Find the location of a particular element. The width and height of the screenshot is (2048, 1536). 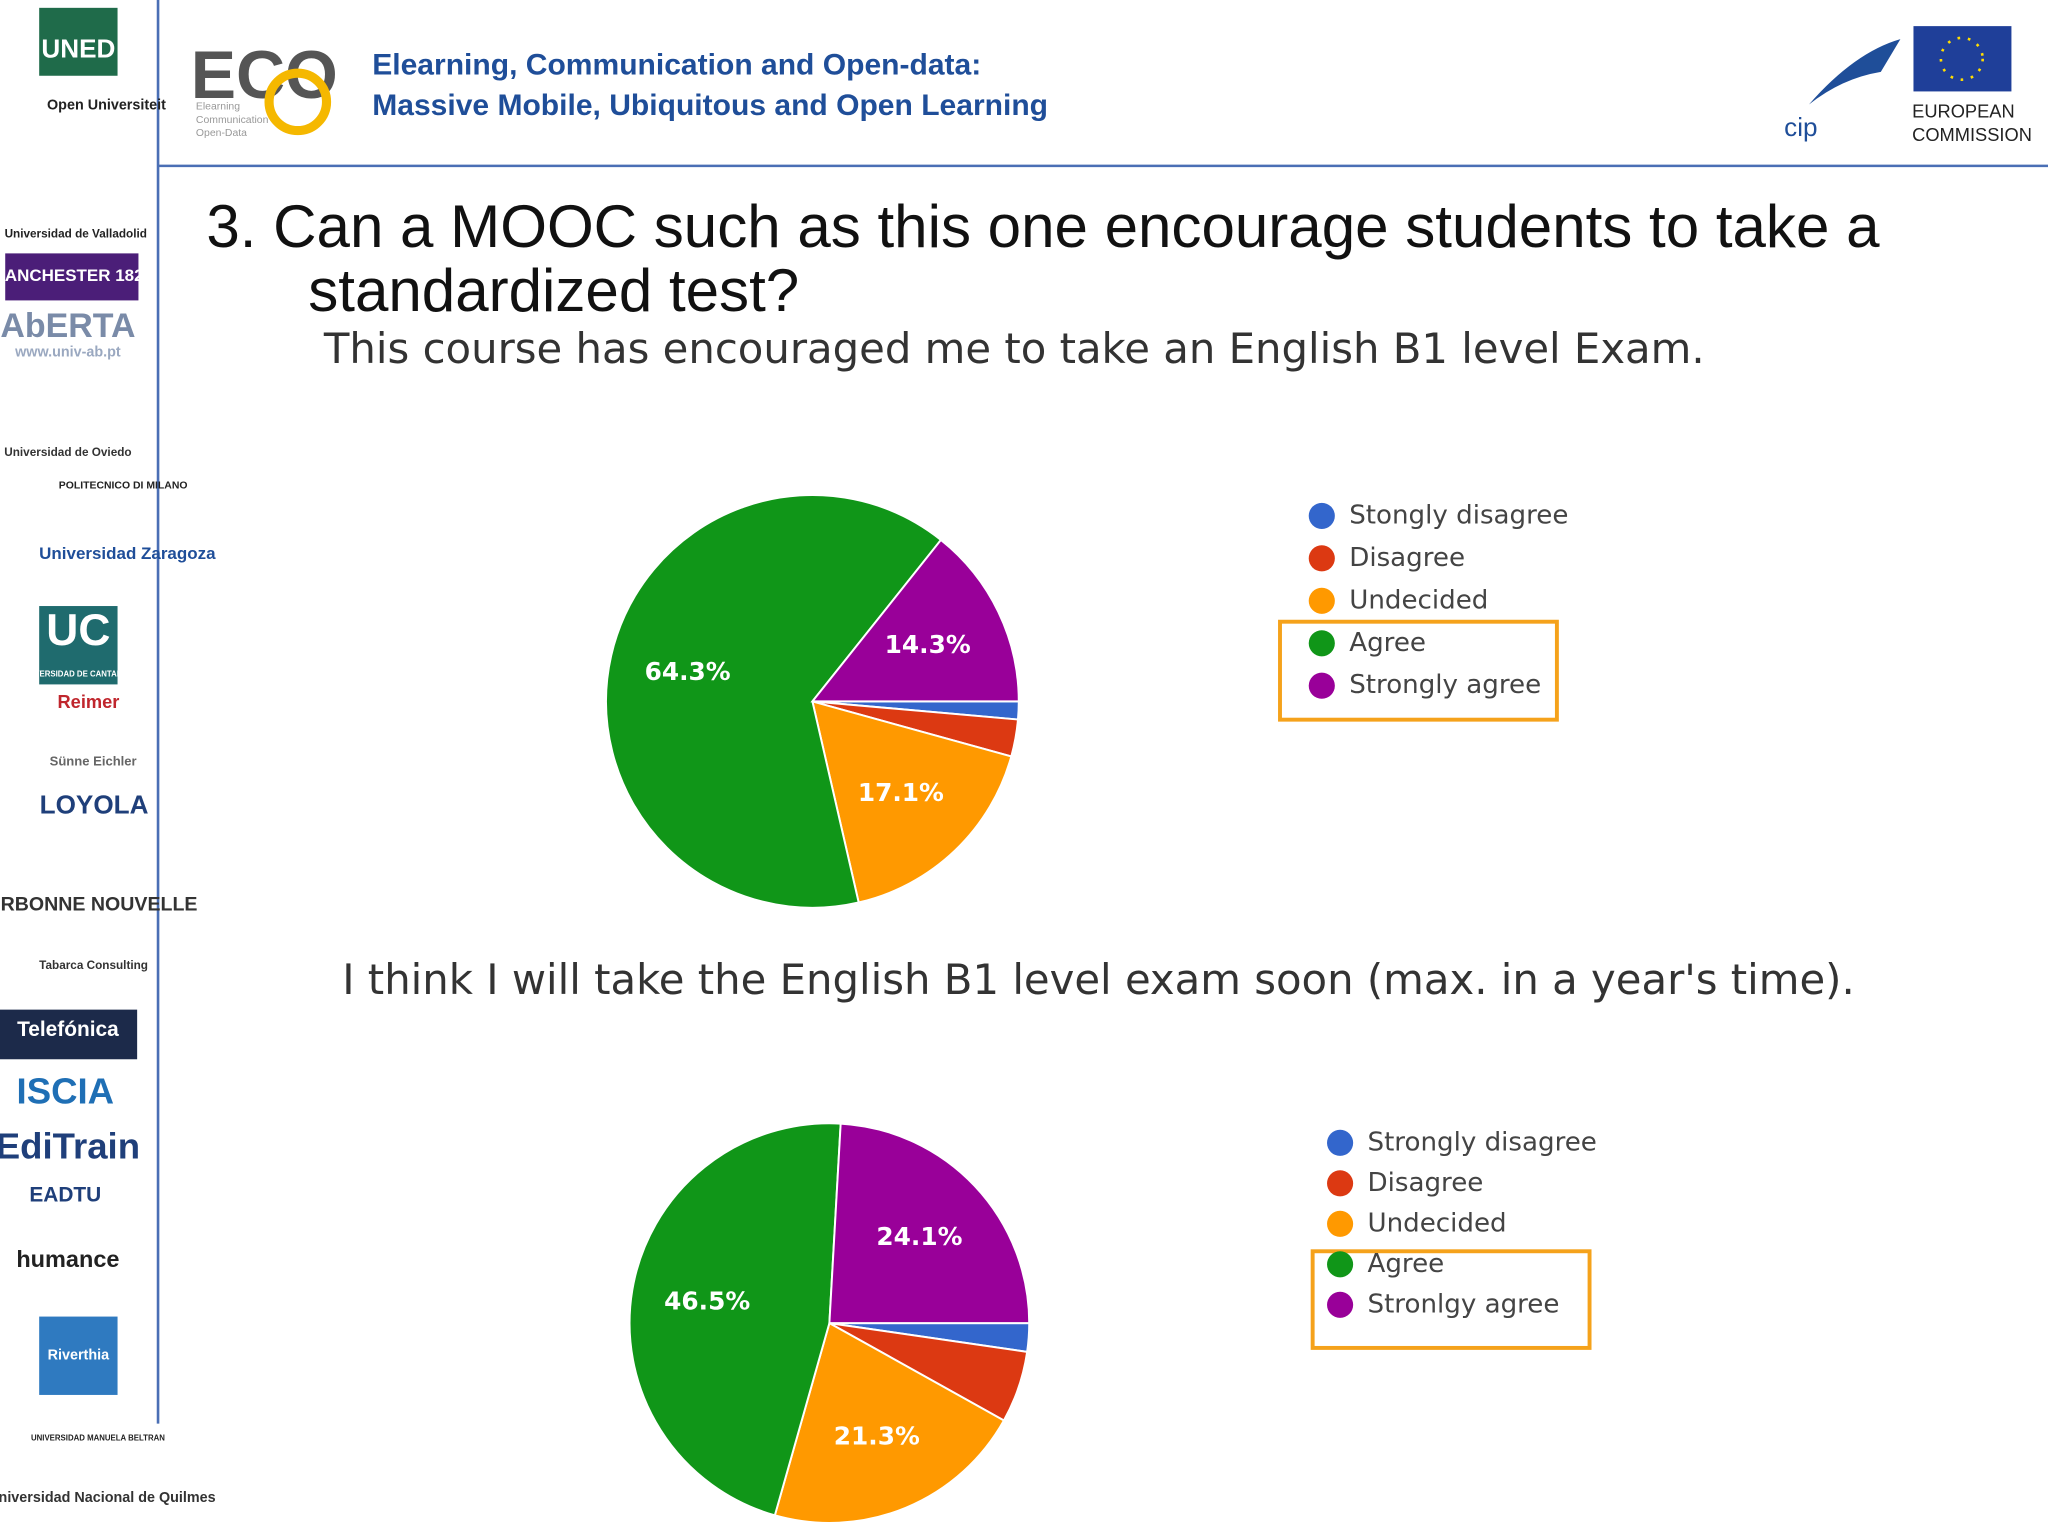

logo-text: UC is located at coordinates (78, 630).